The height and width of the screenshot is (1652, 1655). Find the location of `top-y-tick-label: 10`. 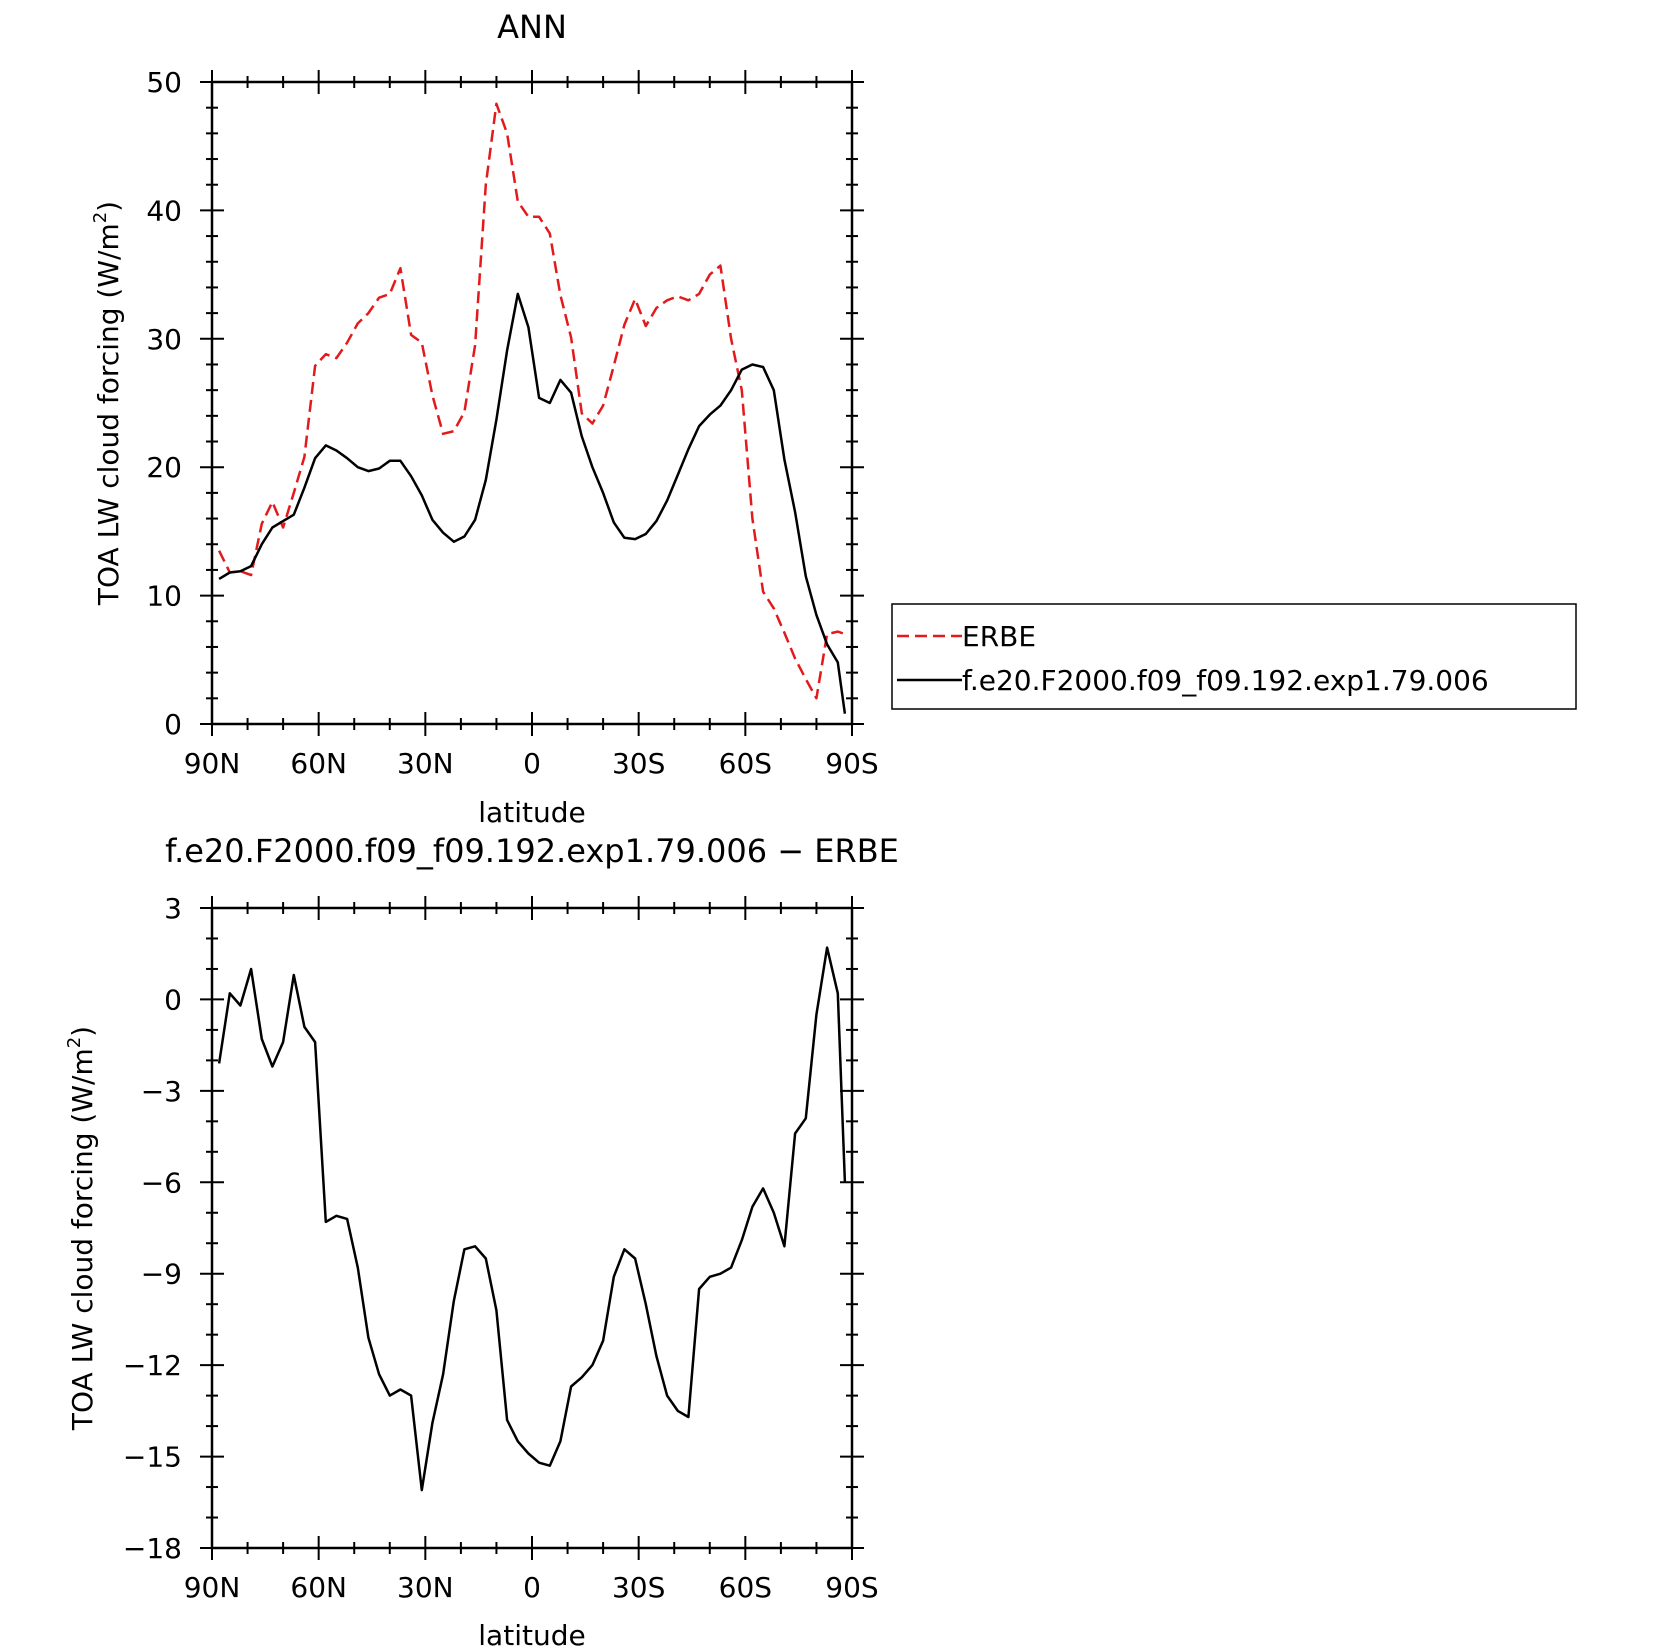

top-y-tick-label: 10 is located at coordinates (164, 596).